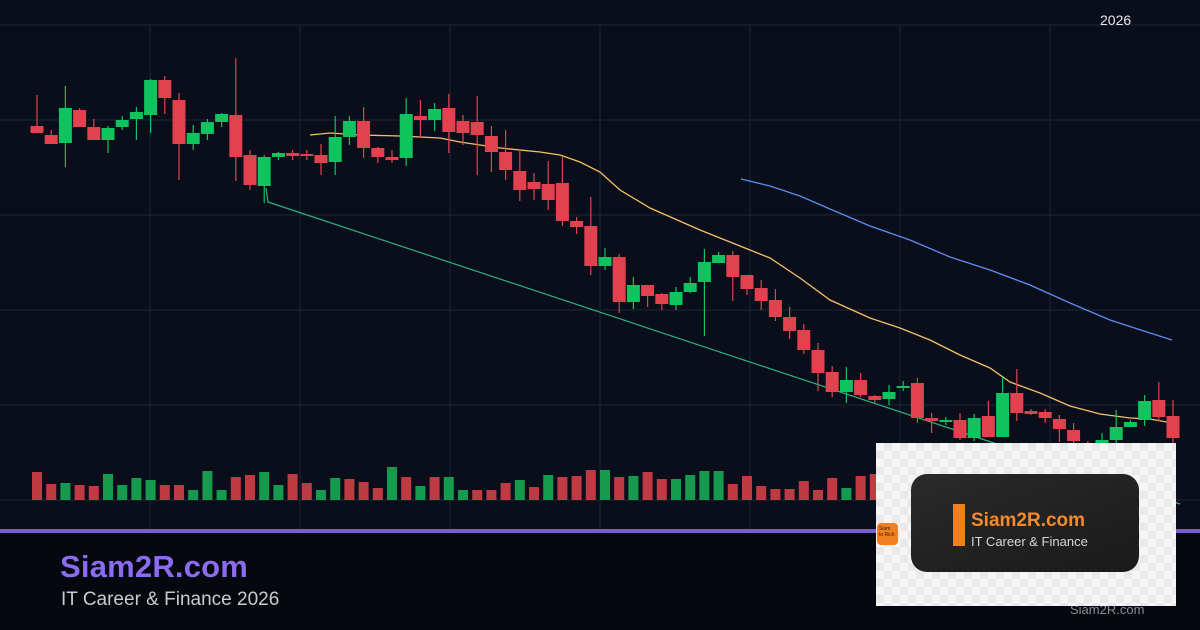  What do you see at coordinates (885, 529) in the screenshot?
I see `badge-line-1: Siam` at bounding box center [885, 529].